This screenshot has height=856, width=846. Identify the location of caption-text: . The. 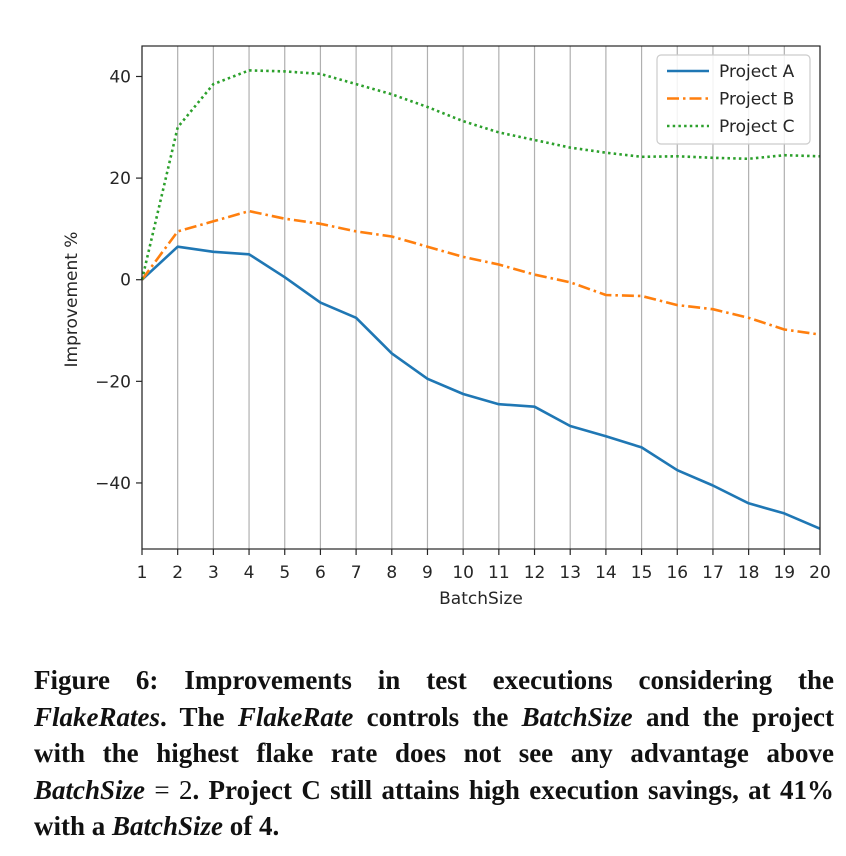
(199, 716).